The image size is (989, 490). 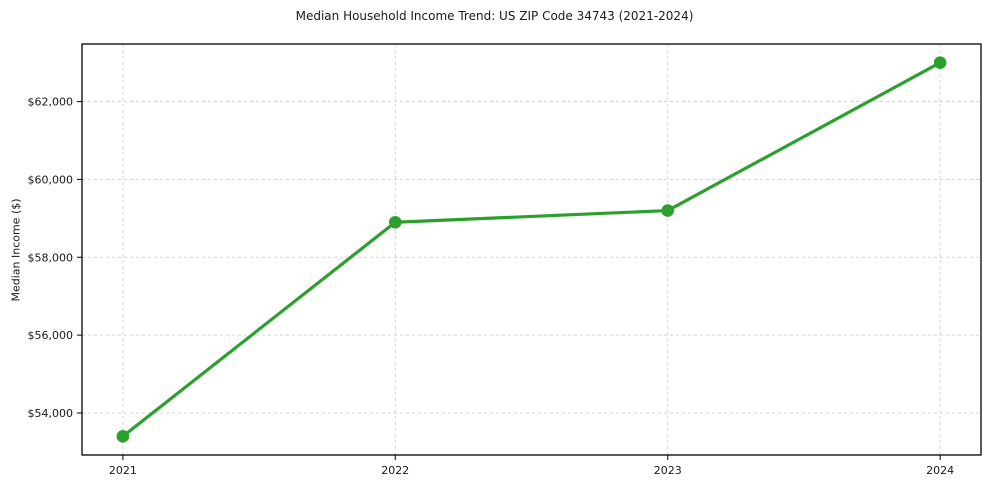 What do you see at coordinates (51, 335) in the screenshot?
I see `y-tick-label: $56,000` at bounding box center [51, 335].